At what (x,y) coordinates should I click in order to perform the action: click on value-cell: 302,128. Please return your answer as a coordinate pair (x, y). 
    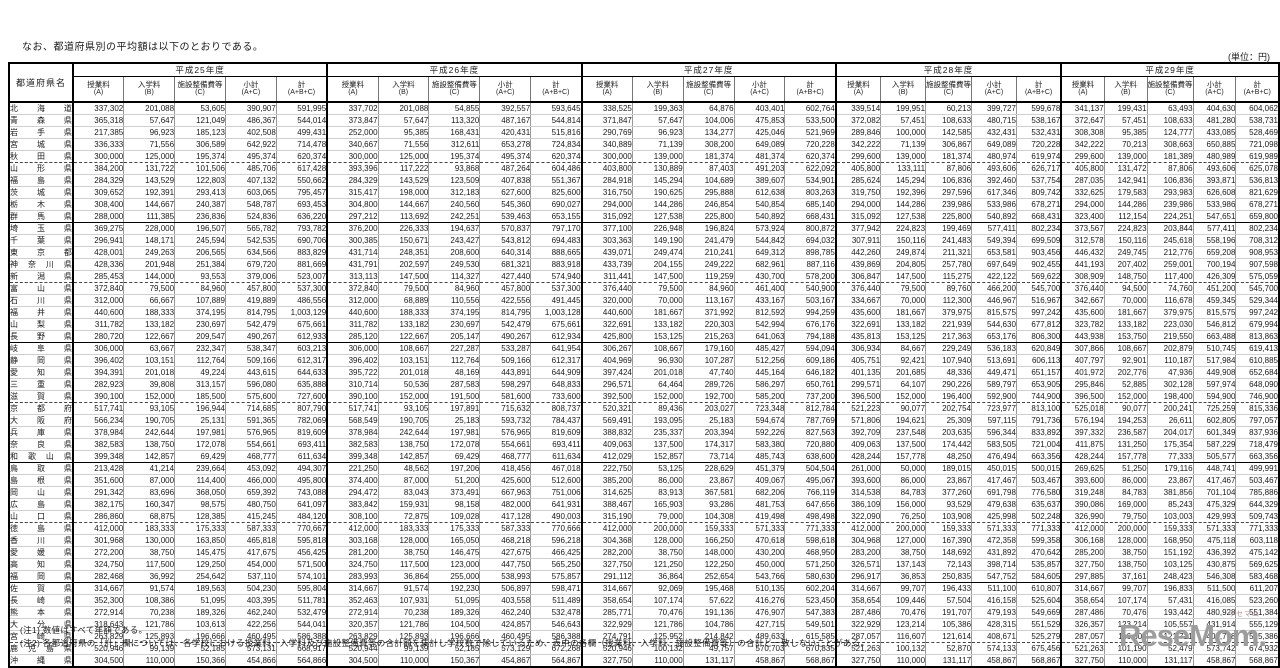
    Looking at the image, I should click on (1170, 384).